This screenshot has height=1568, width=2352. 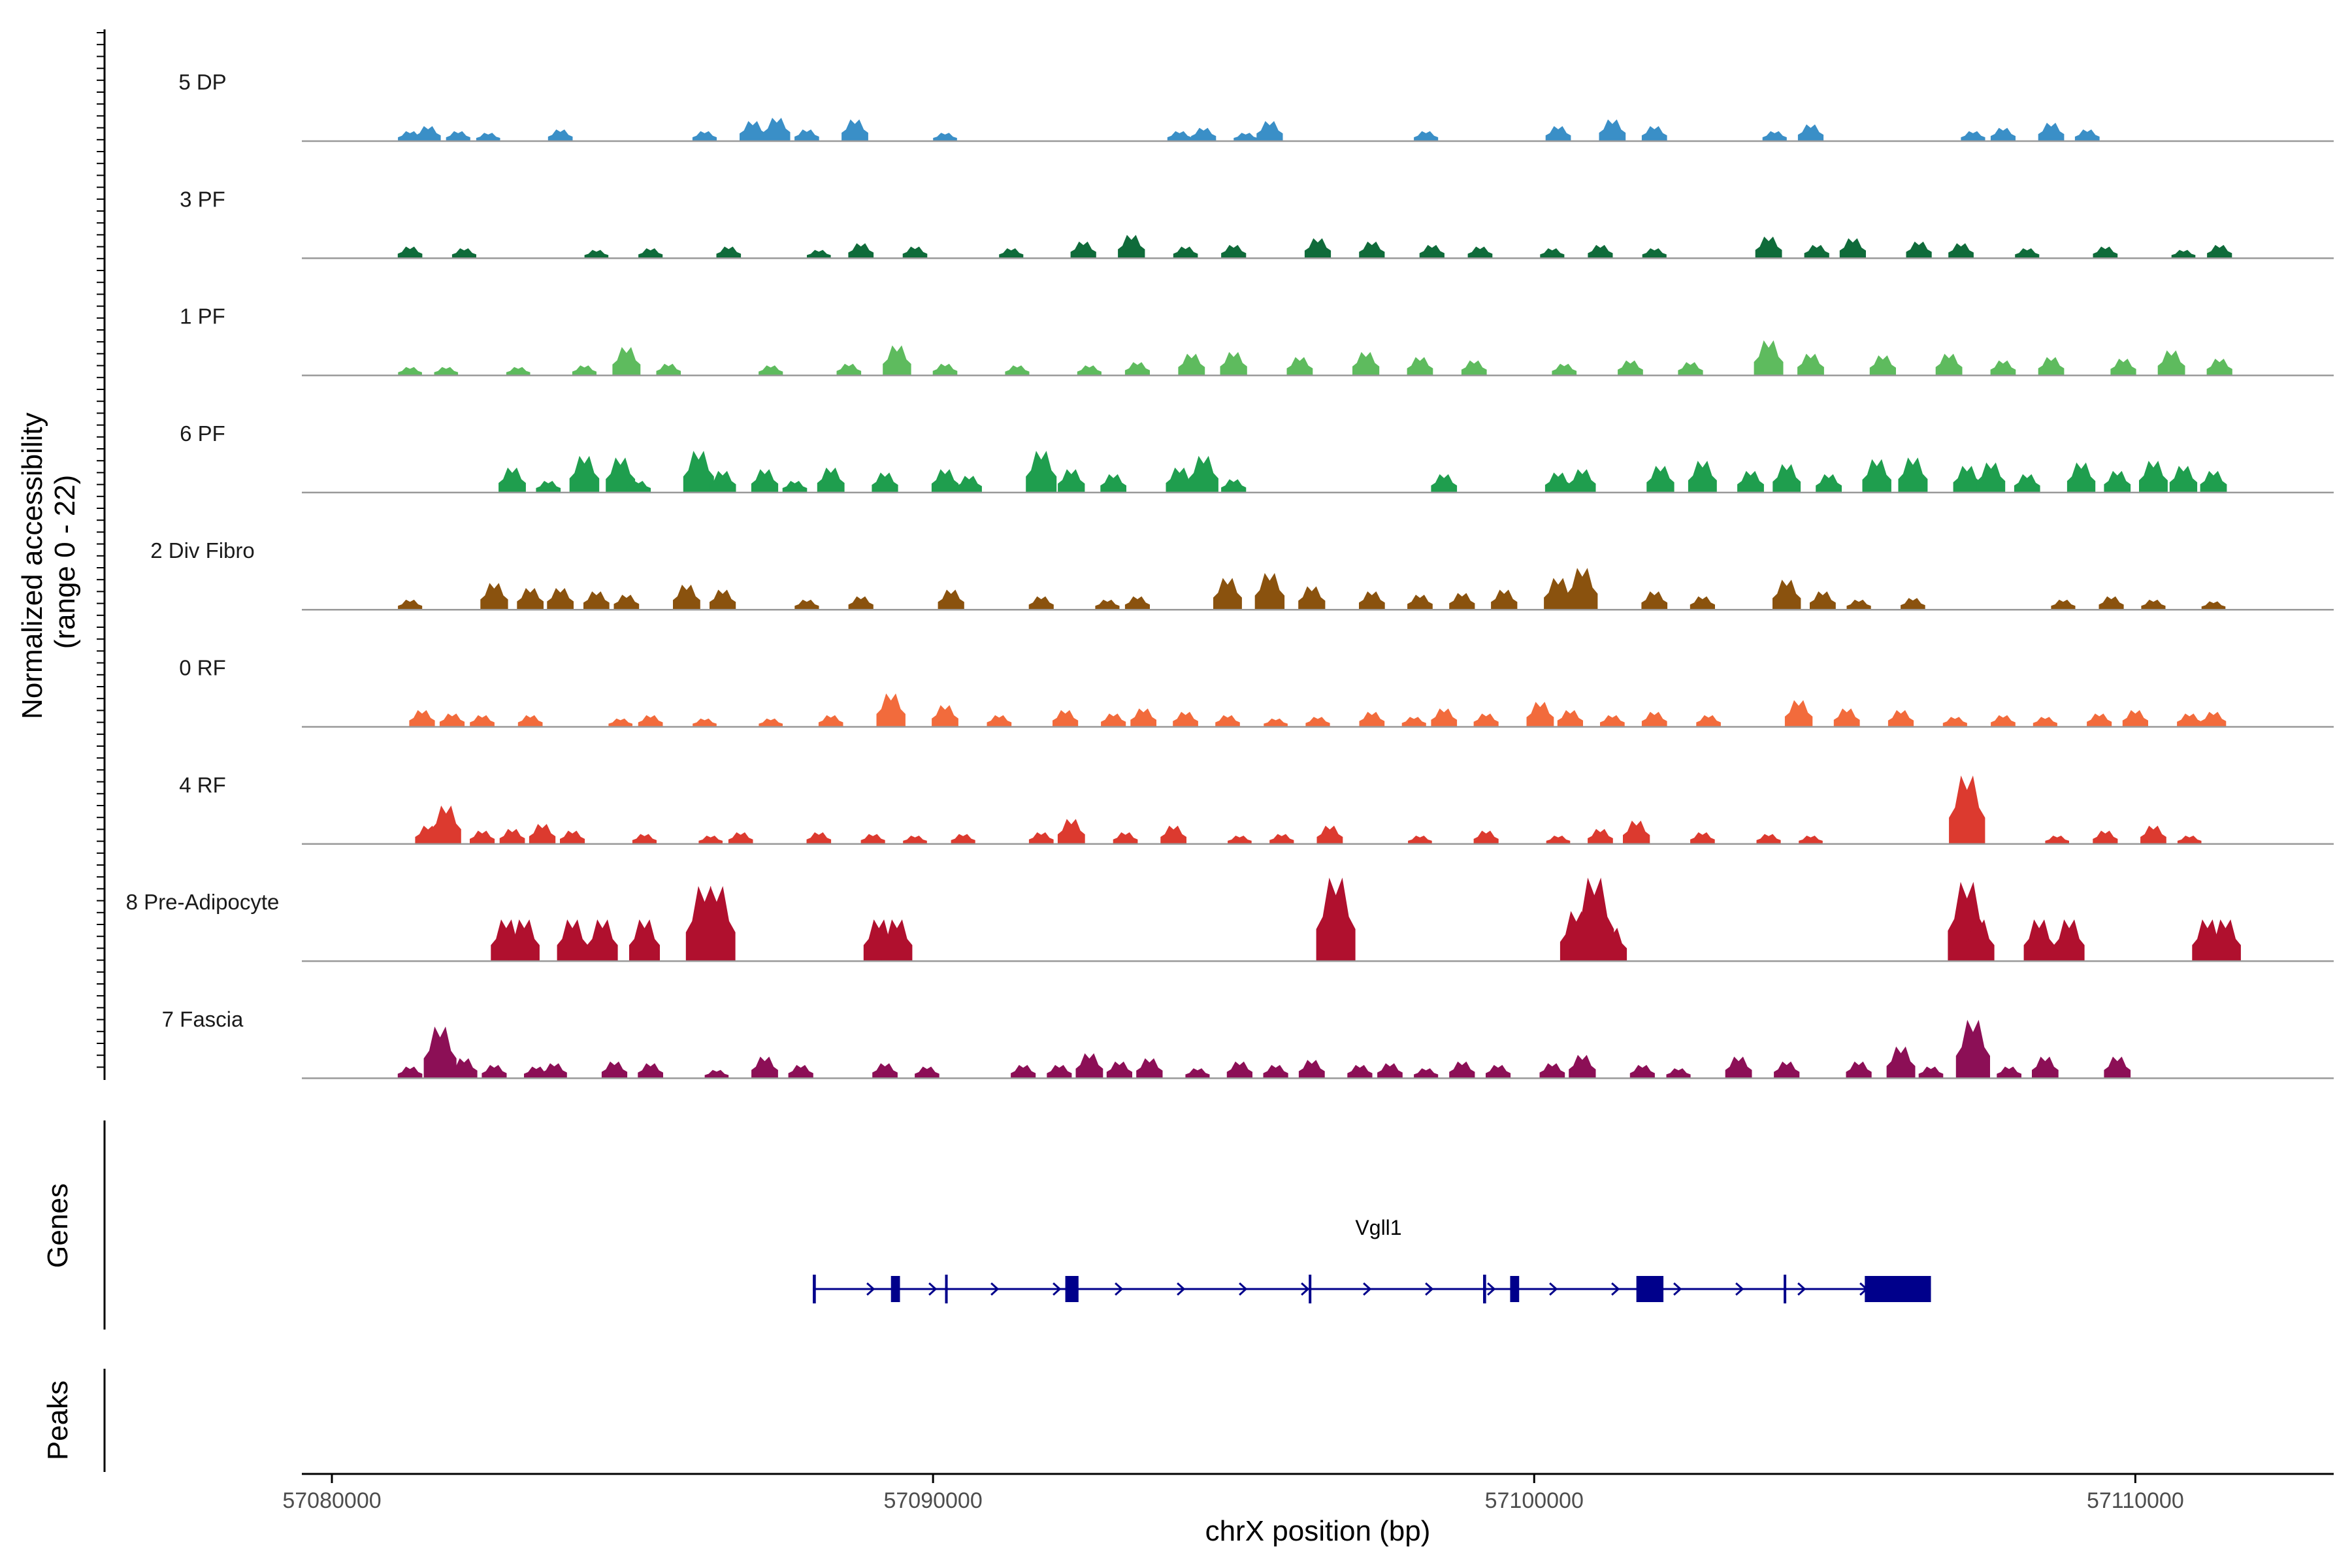 What do you see at coordinates (1372, 1289) in the screenshot?
I see `gene-model-vgll1` at bounding box center [1372, 1289].